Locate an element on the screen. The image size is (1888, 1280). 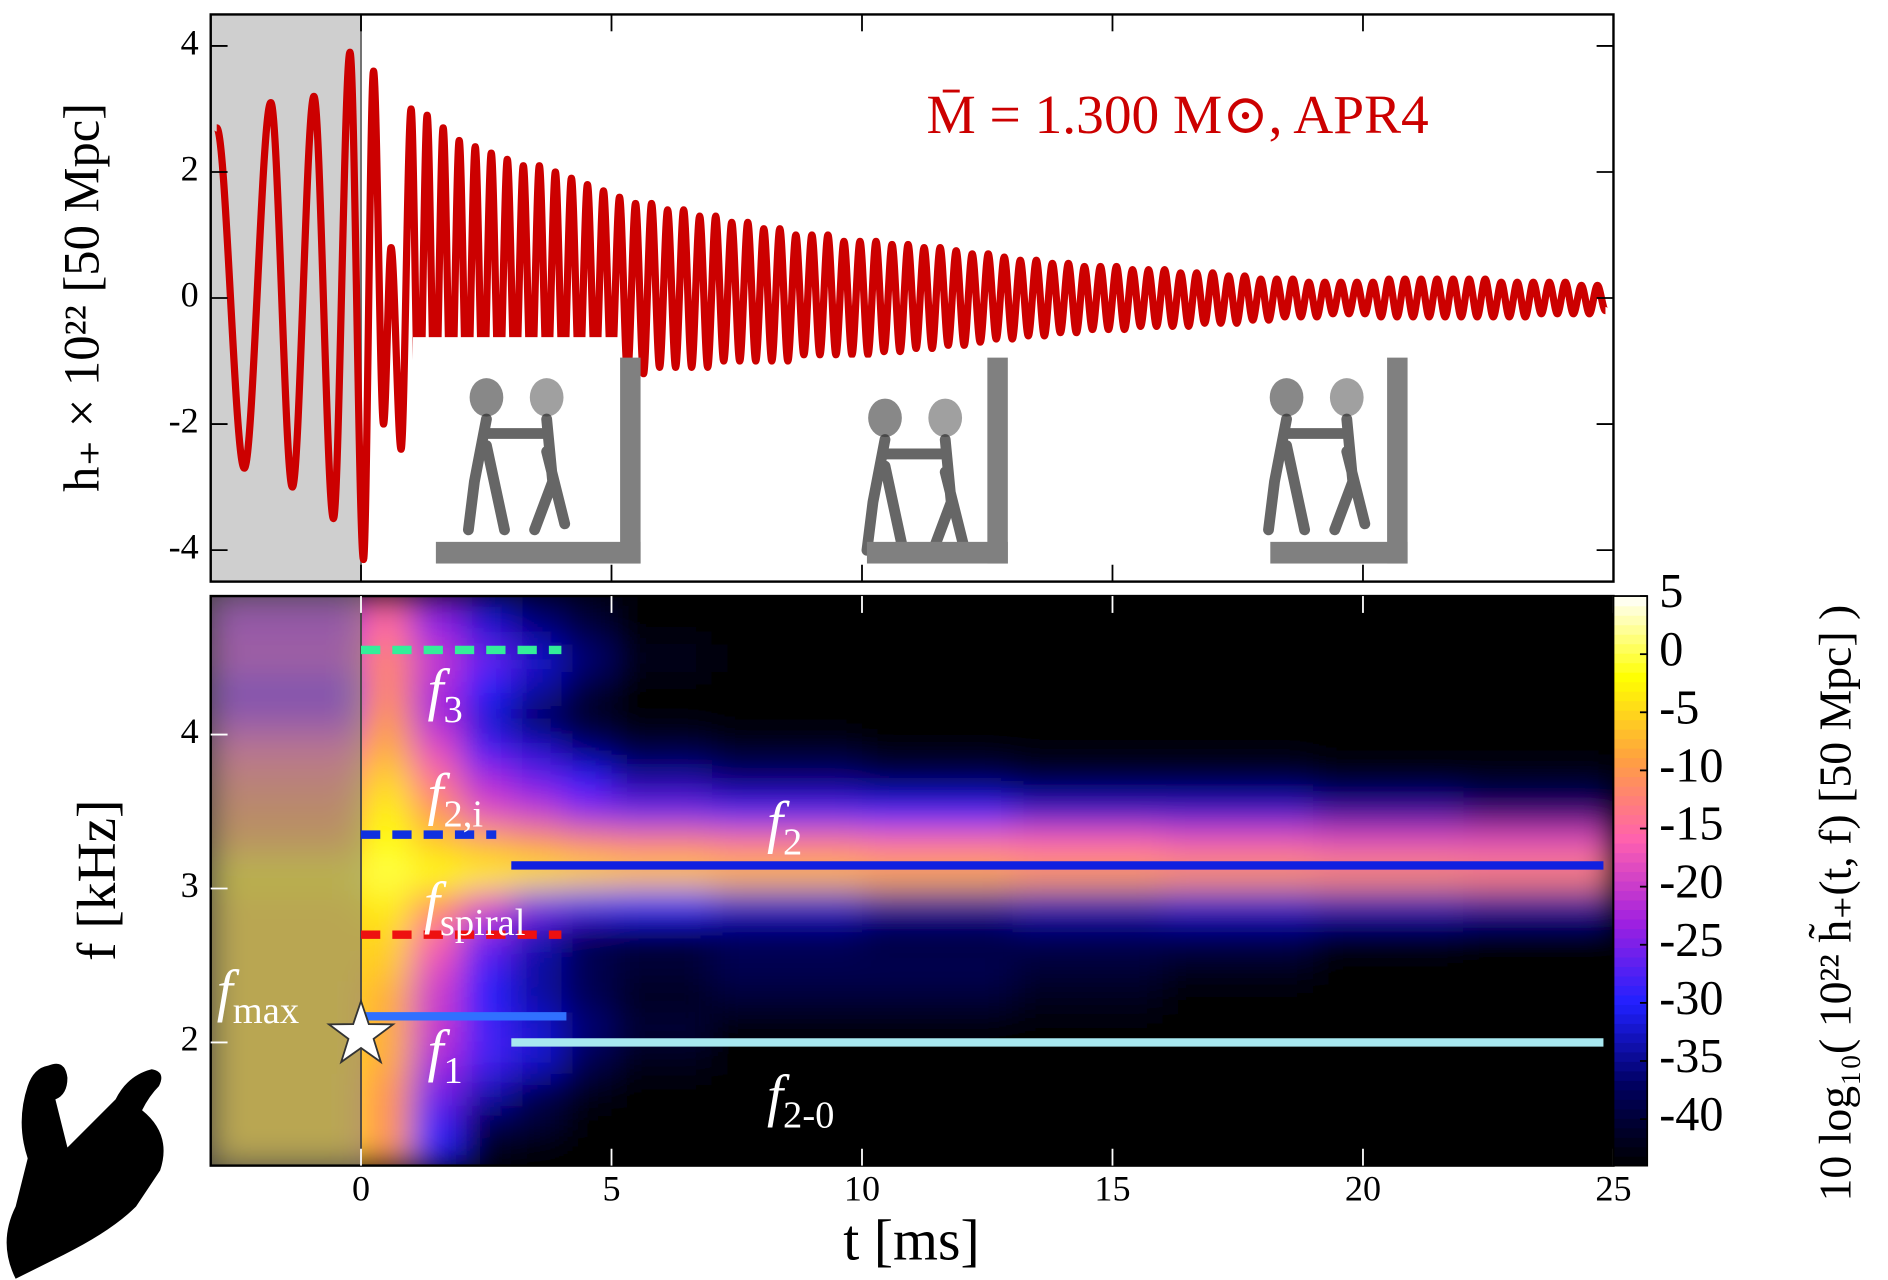
dancer-silhouette is located at coordinates (85, 1171).